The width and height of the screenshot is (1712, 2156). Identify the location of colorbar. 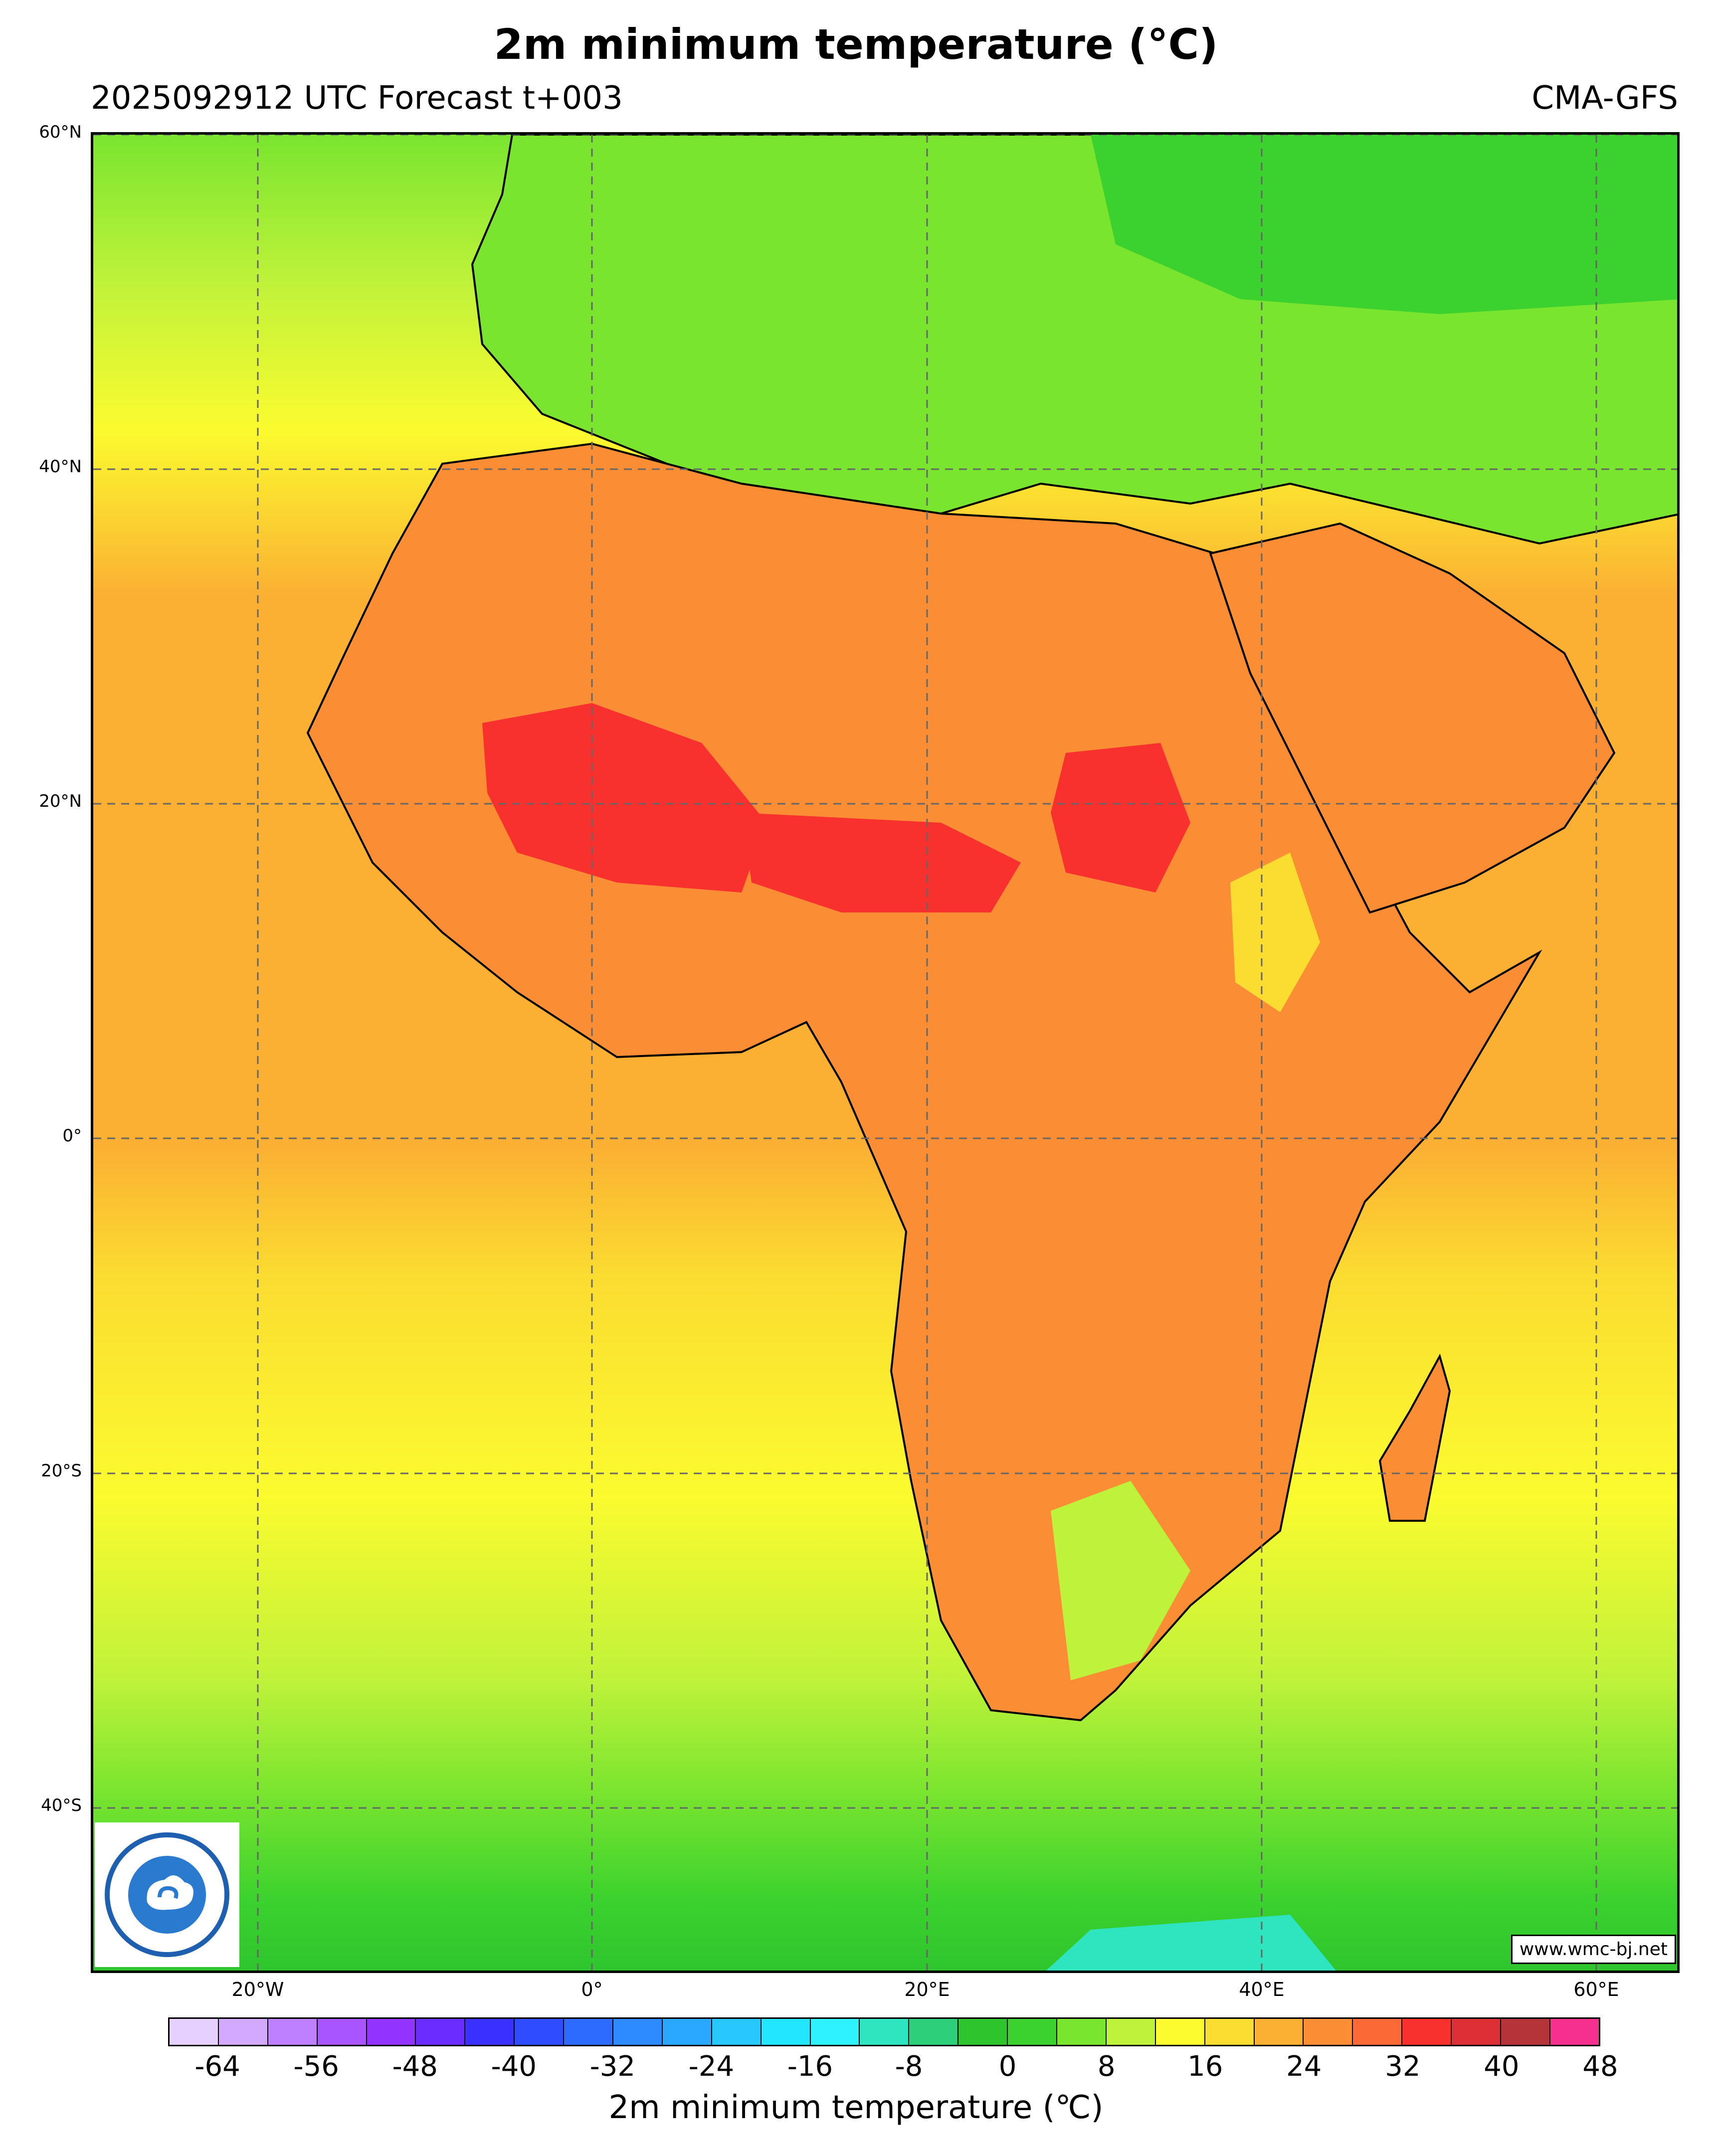
(884, 2031).